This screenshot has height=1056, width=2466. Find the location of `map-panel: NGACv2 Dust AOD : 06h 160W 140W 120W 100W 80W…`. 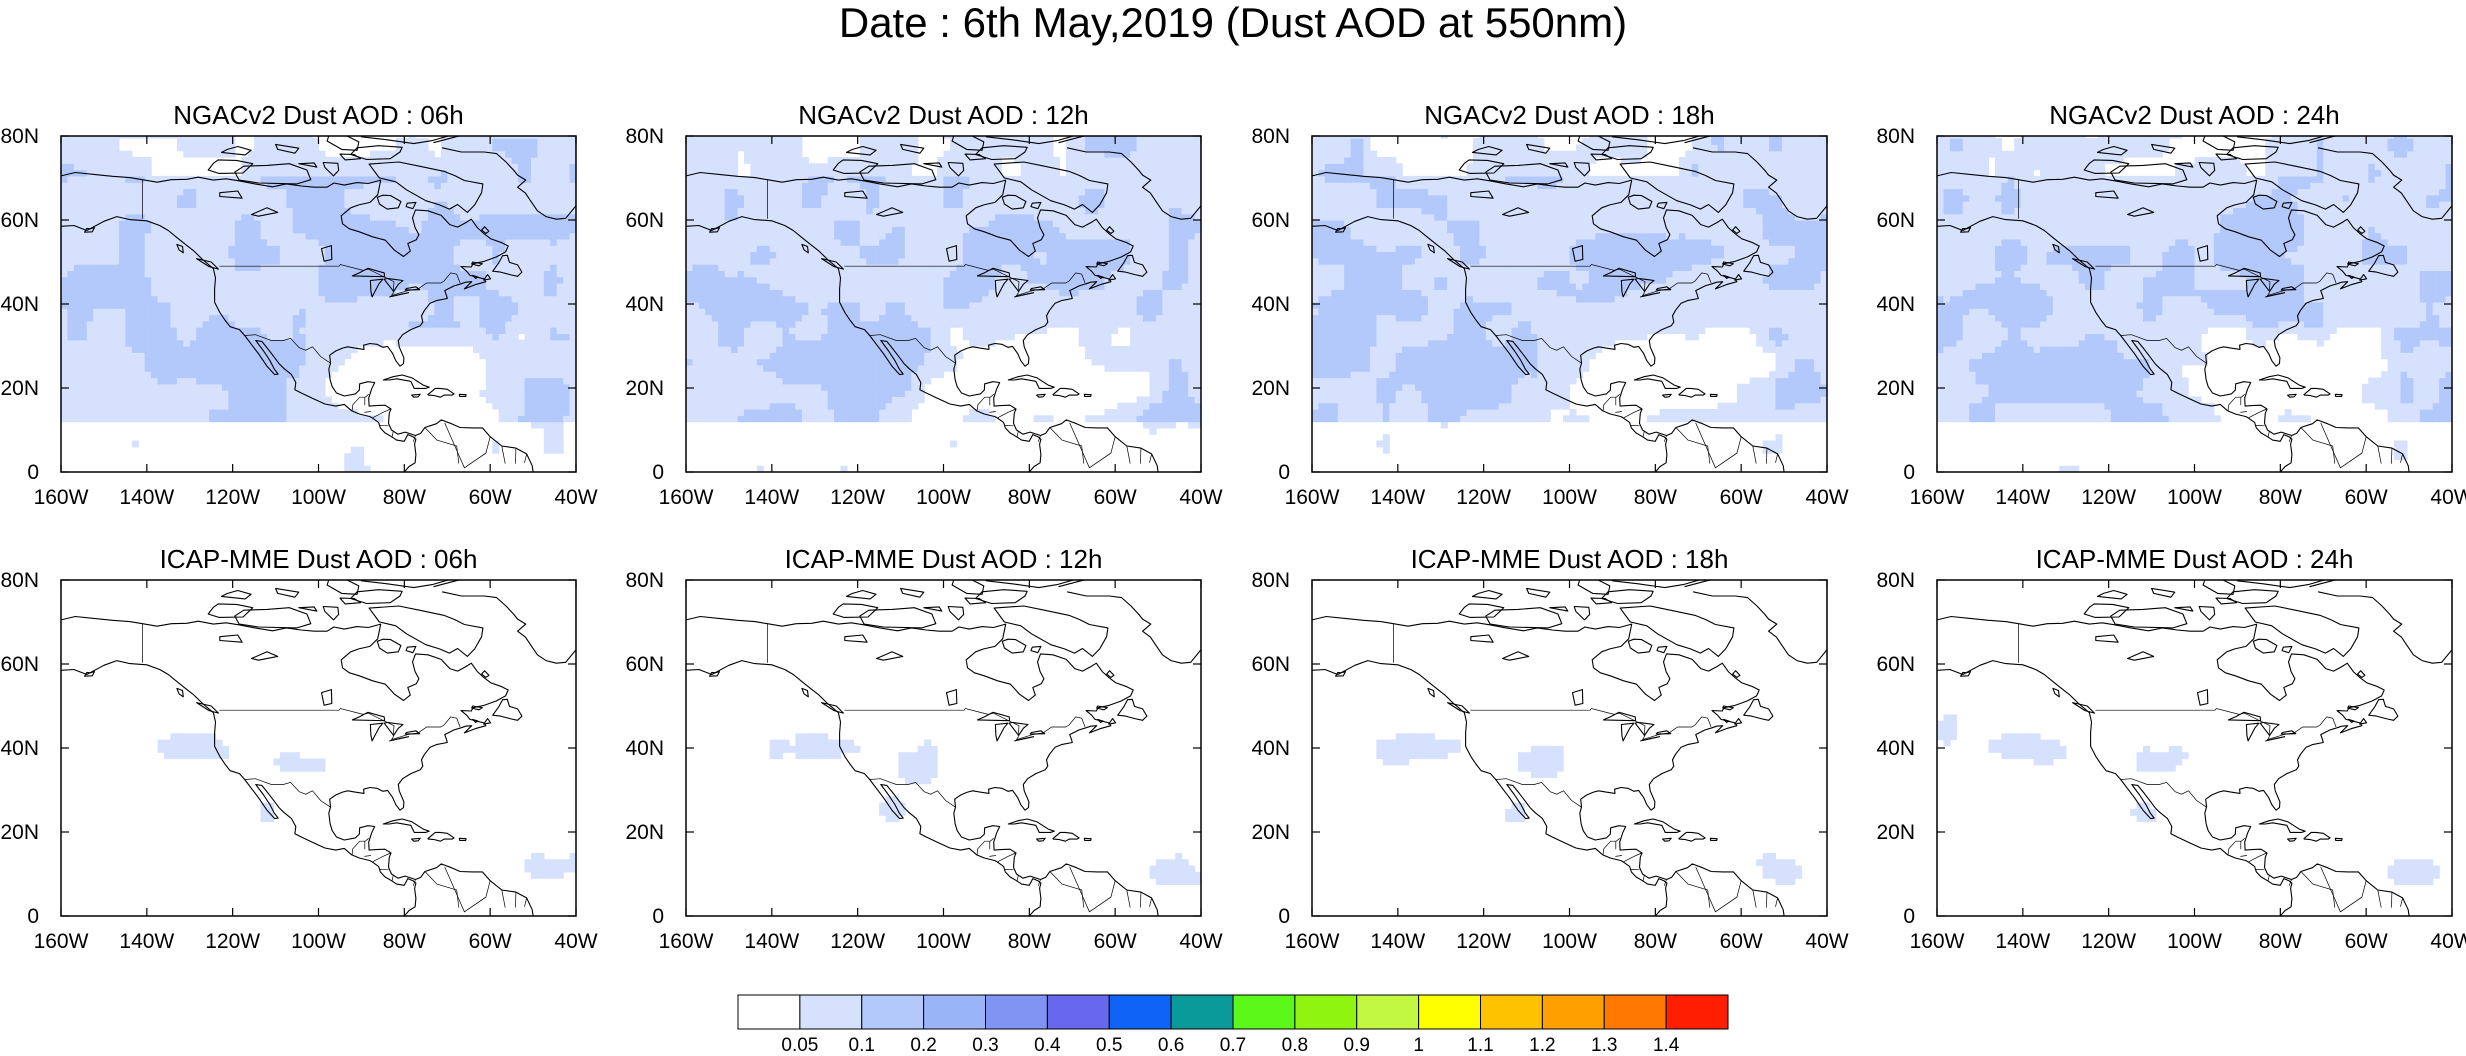

map-panel: NGACv2 Dust AOD : 06h 160W 140W 120W 100W 80W… is located at coordinates (298, 304).